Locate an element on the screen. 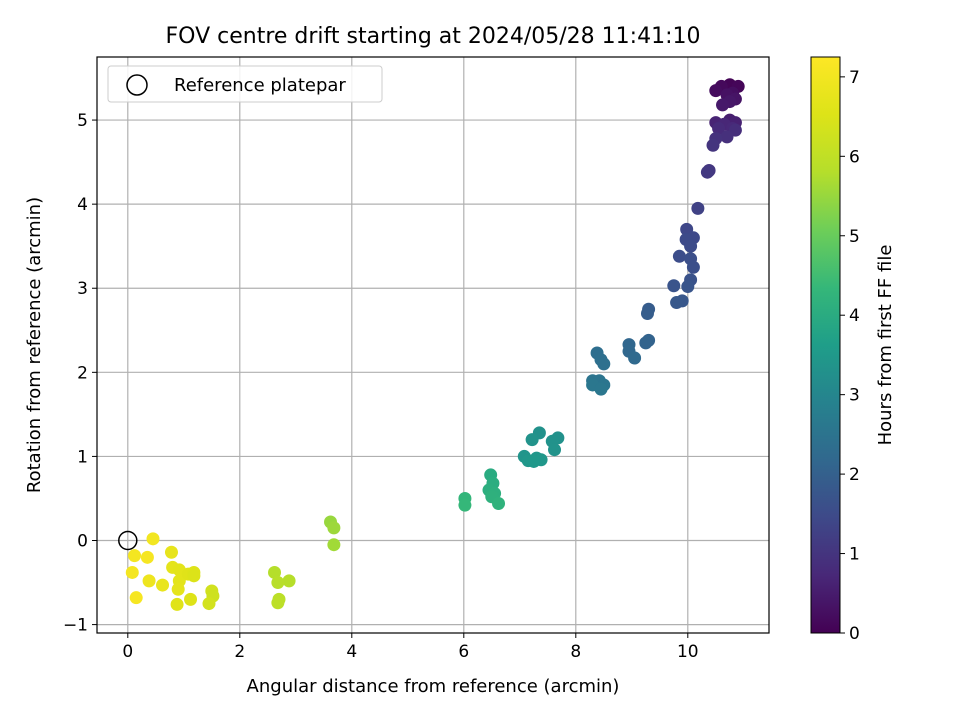  x-axis-ticks: 0 2 4 6 8 10 is located at coordinates (410, 647).